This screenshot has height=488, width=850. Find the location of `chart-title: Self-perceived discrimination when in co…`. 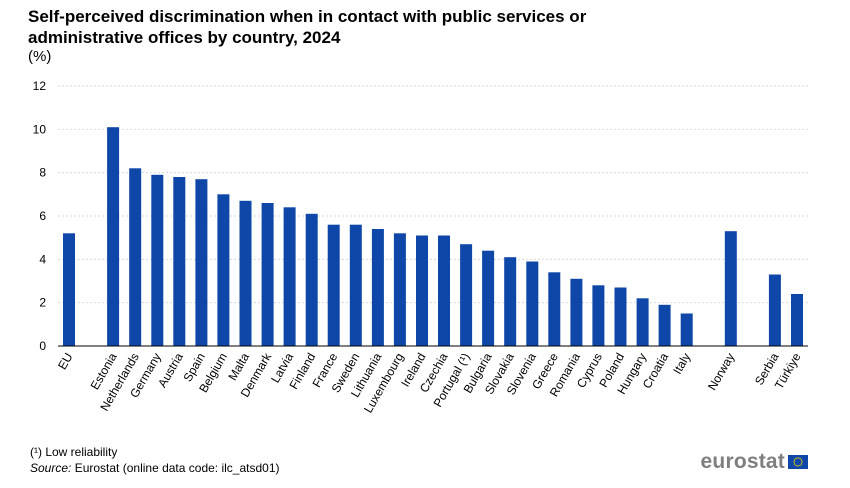

chart-title: Self-perceived discrimination when in co… is located at coordinates (307, 27).